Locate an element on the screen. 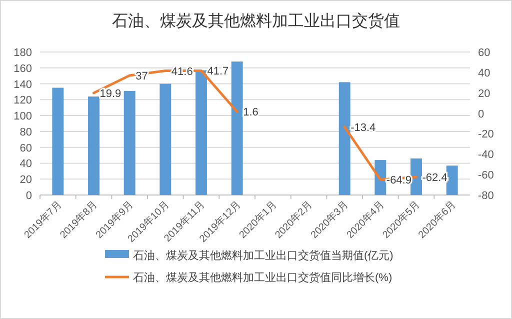  y-tick-label: 100 is located at coordinates (23, 116).